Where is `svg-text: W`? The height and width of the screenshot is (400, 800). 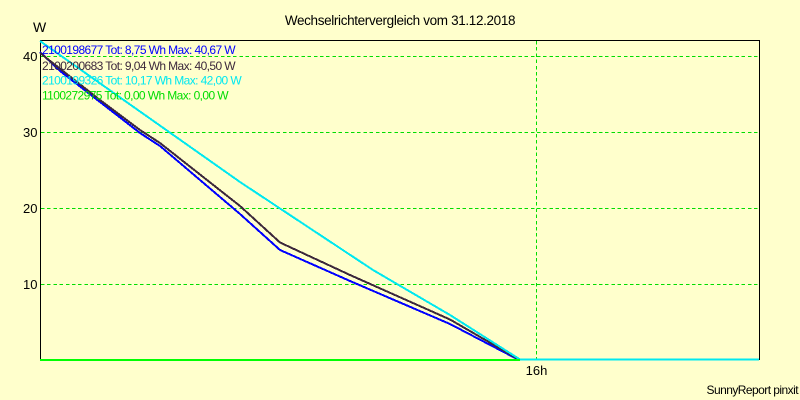 svg-text: W is located at coordinates (40, 27).